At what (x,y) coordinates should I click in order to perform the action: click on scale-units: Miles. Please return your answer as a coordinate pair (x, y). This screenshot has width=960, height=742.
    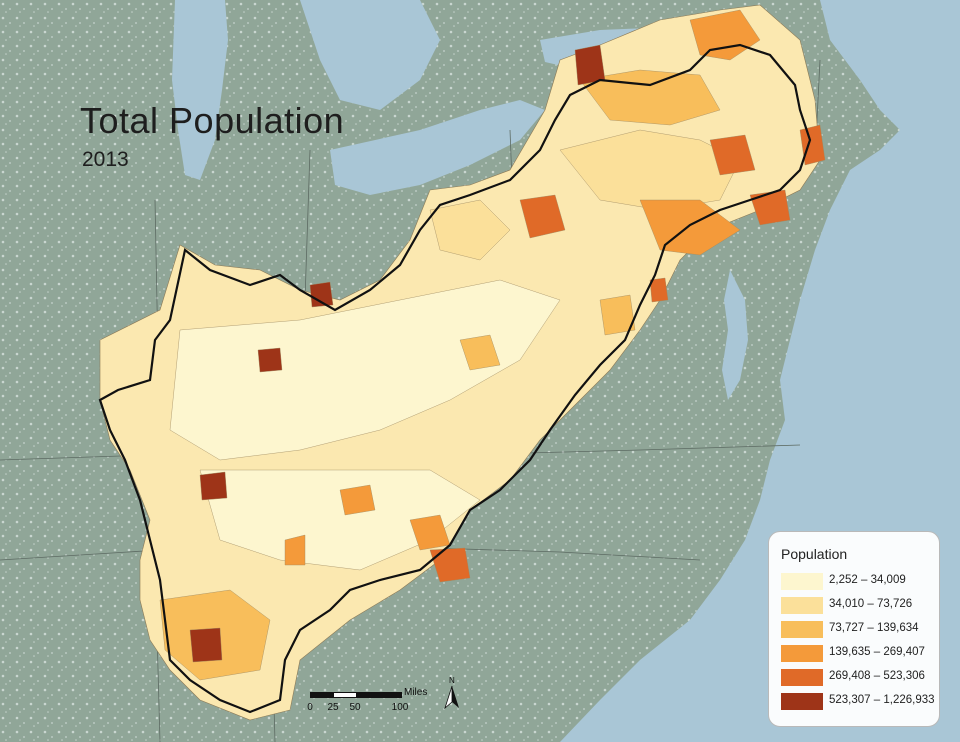
    Looking at the image, I should click on (416, 692).